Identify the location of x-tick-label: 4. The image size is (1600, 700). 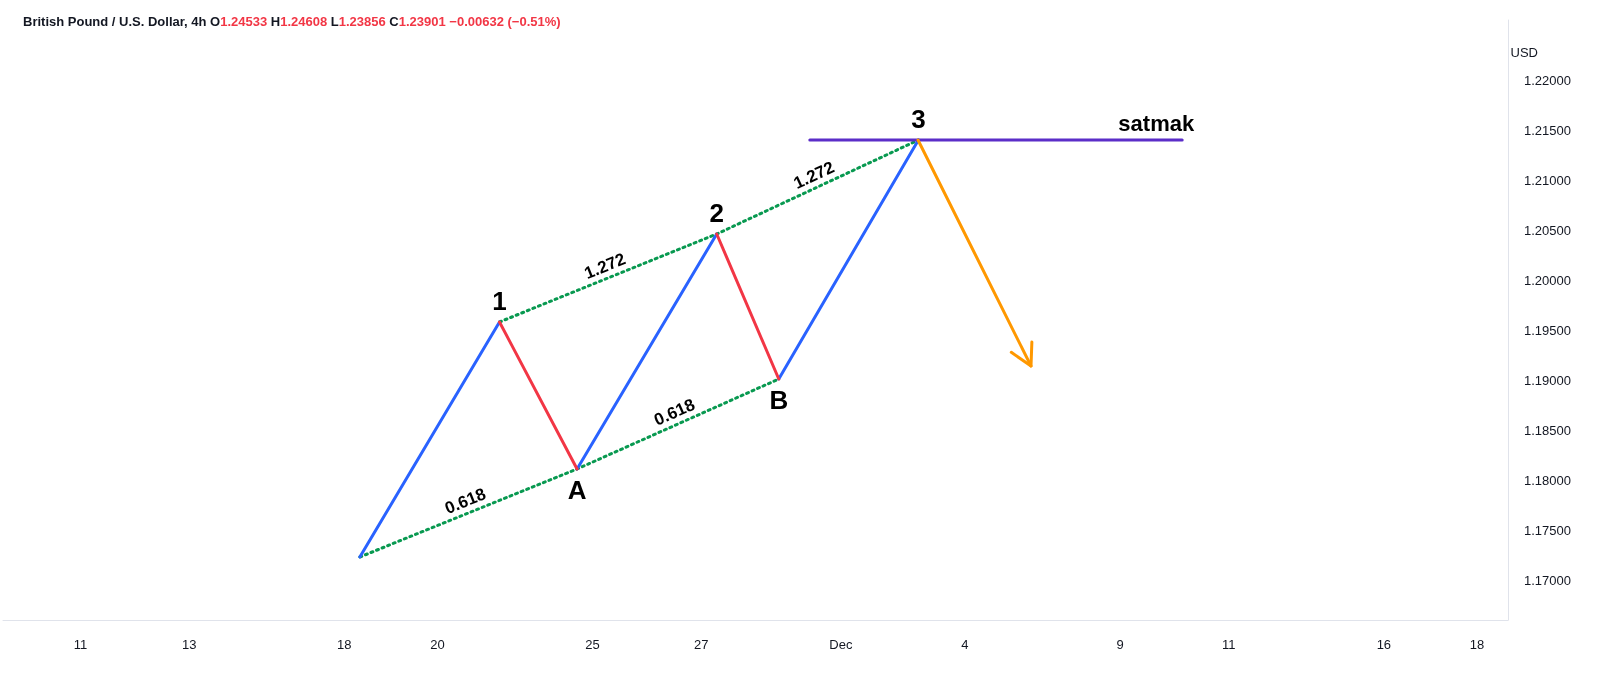
(965, 644).